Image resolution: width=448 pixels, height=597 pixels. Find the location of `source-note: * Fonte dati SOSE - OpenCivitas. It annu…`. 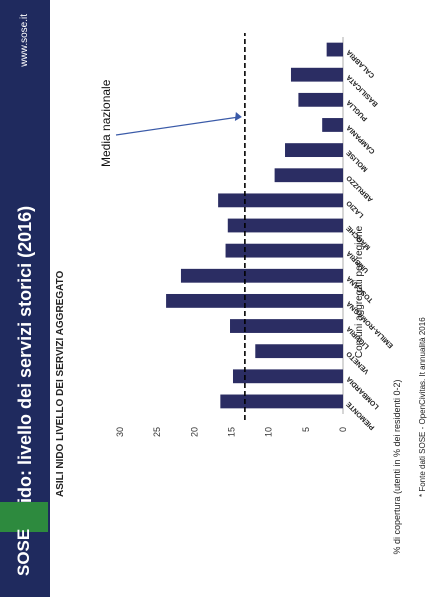

source-note: * Fonte dati SOSE - OpenCivitas. It annu… is located at coordinates (422, 407).